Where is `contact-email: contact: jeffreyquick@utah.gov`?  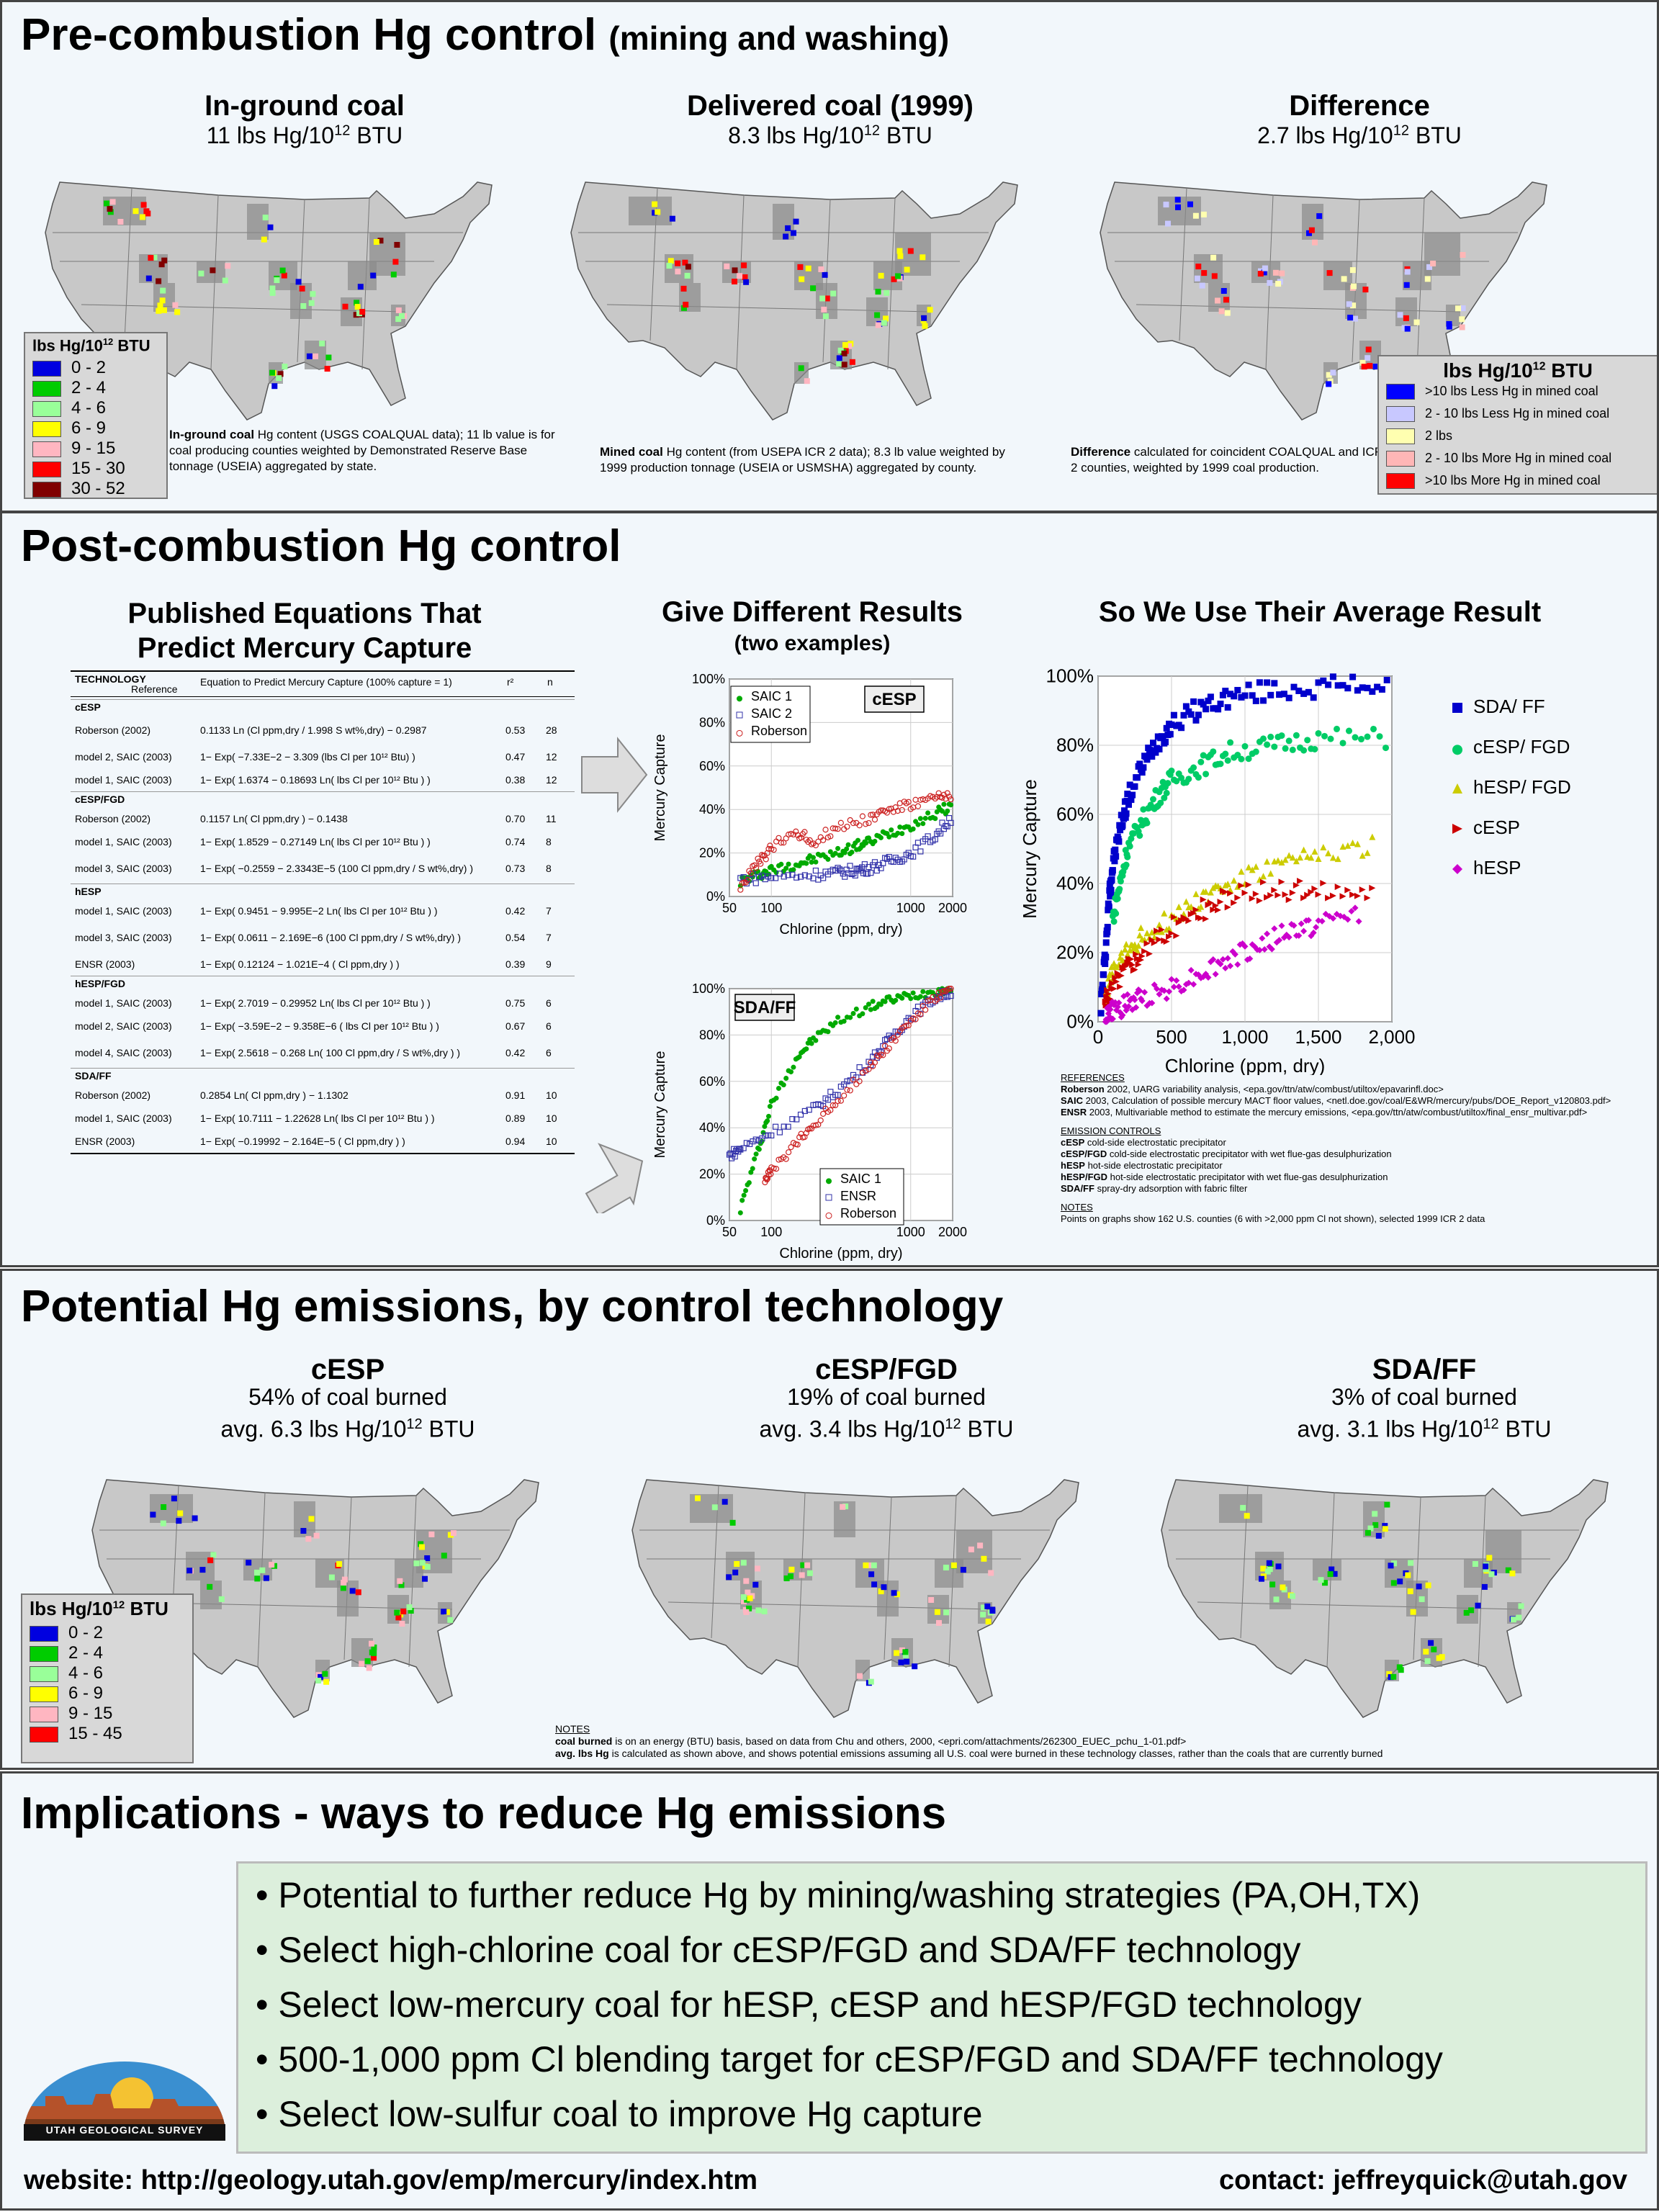
contact-email: contact: jeffreyquick@utah.gov is located at coordinates (1424, 2180).